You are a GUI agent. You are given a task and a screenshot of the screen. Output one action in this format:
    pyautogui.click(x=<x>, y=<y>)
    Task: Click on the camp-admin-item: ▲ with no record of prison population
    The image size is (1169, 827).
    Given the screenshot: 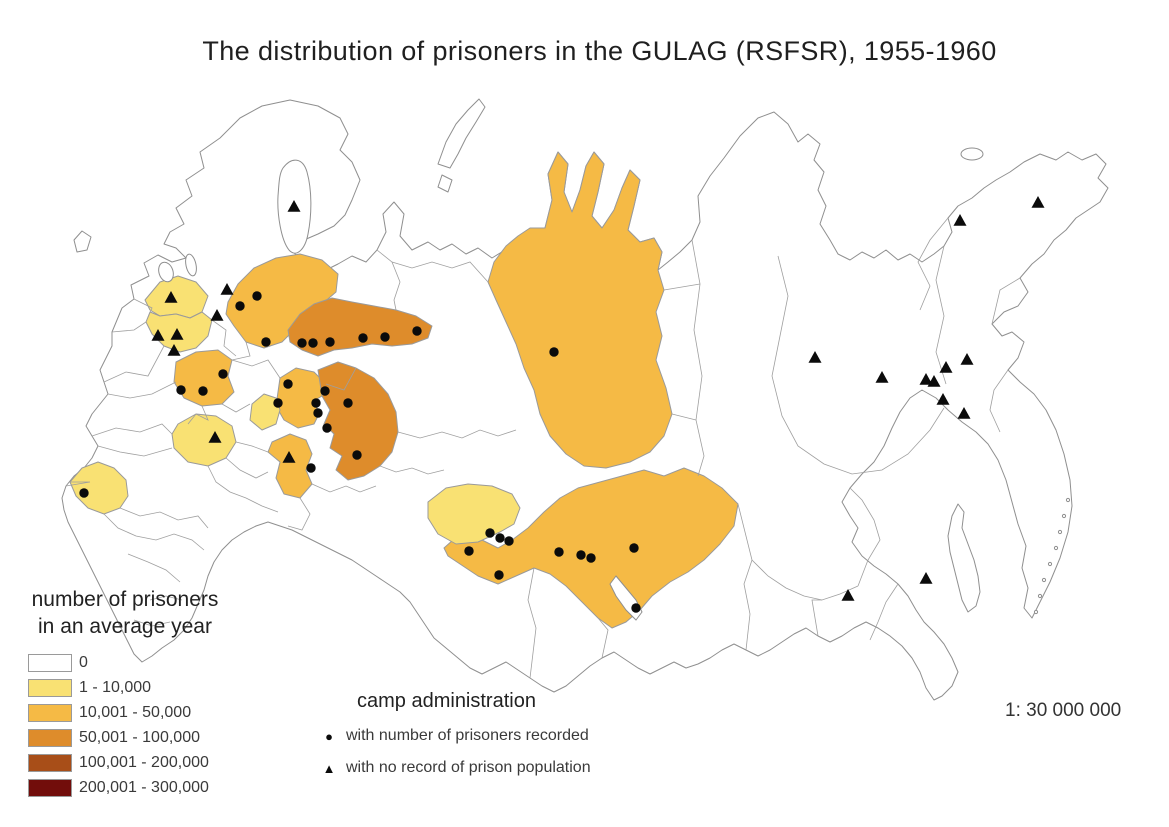 What is the action you would take?
    pyautogui.click(x=482, y=768)
    